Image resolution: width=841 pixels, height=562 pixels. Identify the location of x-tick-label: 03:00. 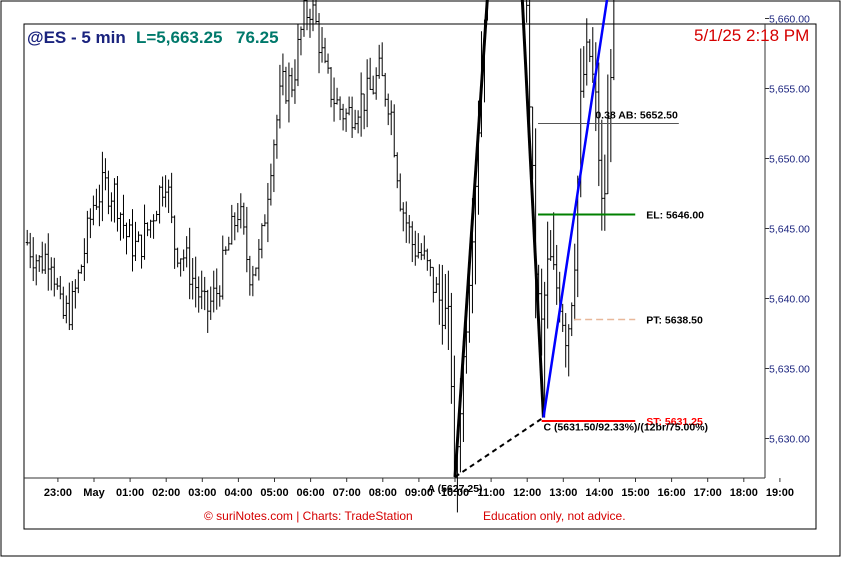
(202, 493).